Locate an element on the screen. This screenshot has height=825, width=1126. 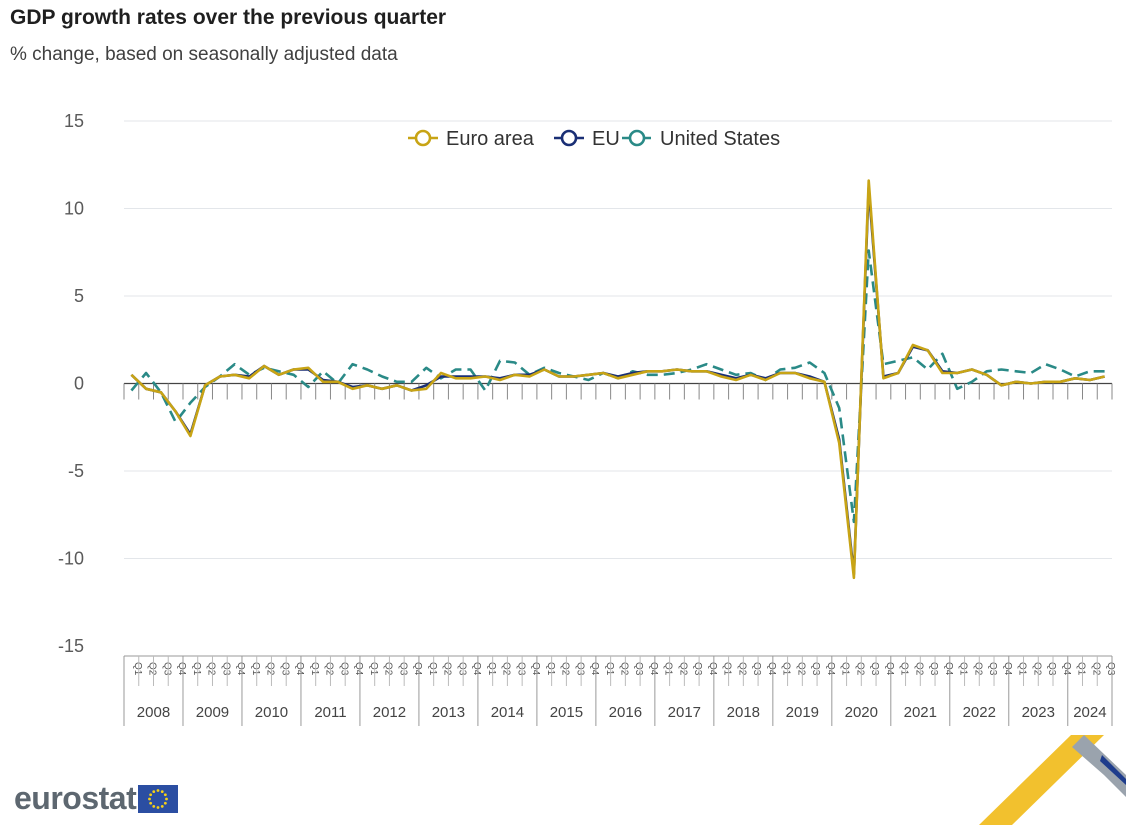
legend: Euro area EU United States is located at coordinates (594, 139).